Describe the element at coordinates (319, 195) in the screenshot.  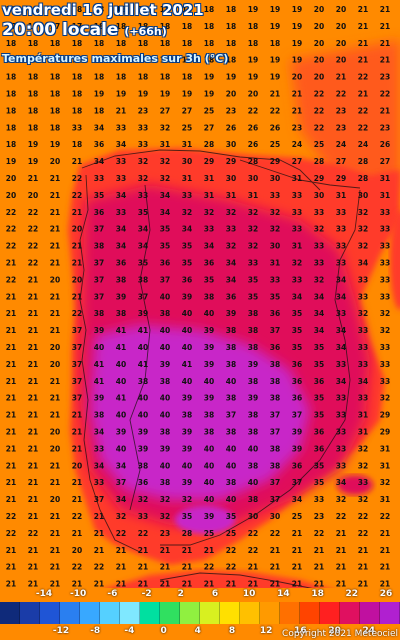
I see `temperature-value: 30` at that location.